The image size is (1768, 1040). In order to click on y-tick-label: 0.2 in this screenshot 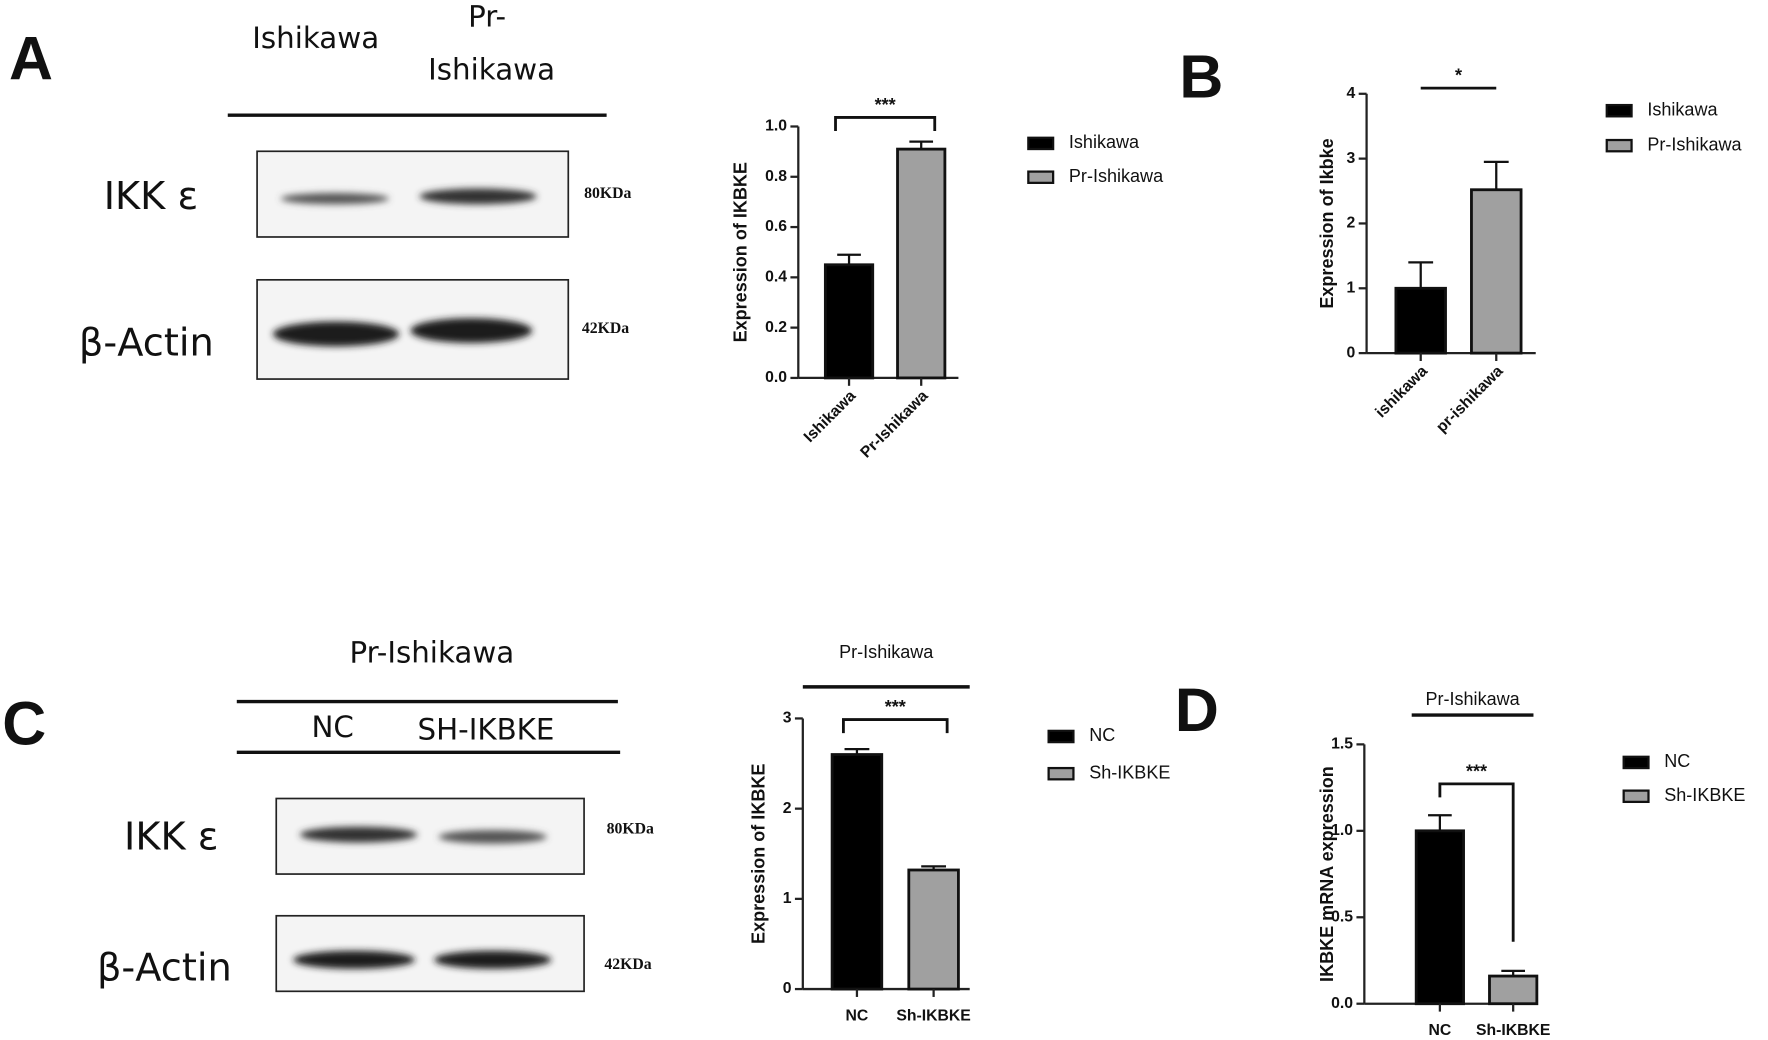, I will do `click(776, 327)`.